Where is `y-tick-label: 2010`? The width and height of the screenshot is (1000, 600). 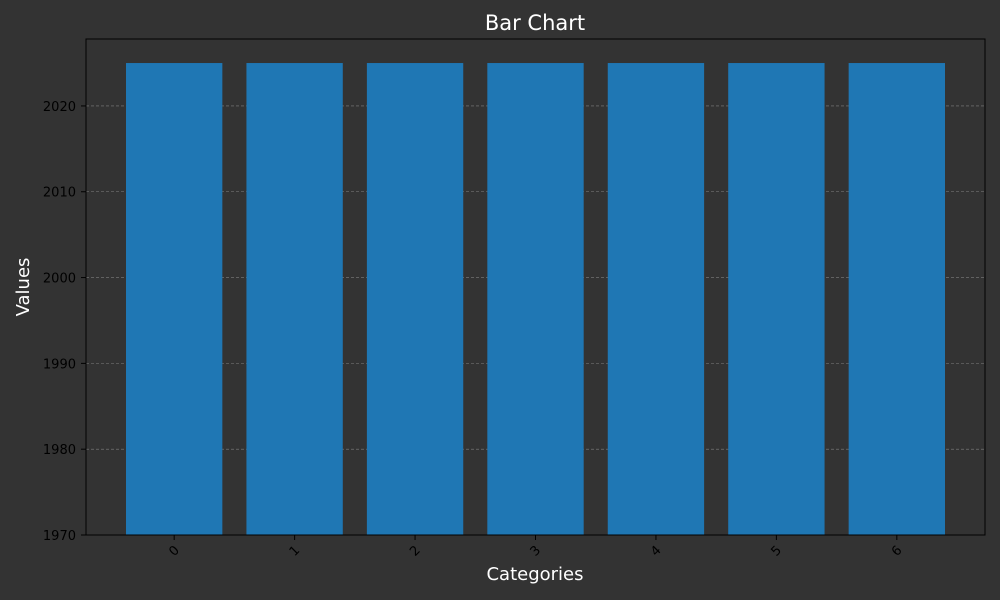
y-tick-label: 2010 is located at coordinates (59, 193).